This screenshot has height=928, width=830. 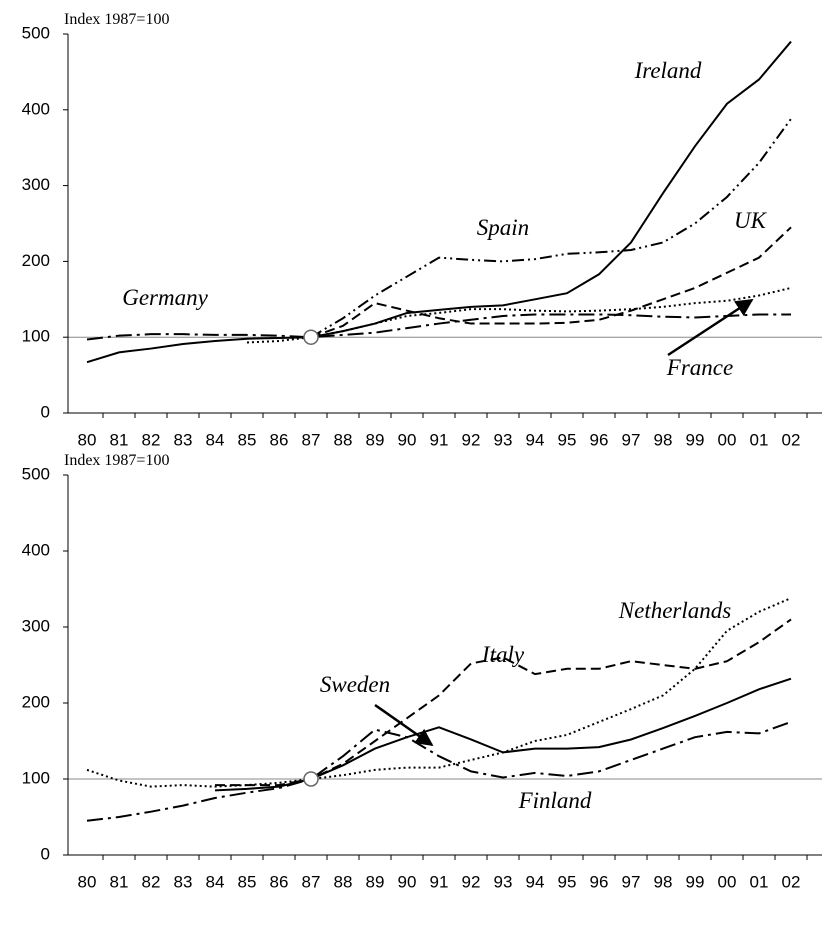 What do you see at coordinates (674, 610) in the screenshot?
I see `series-label: Netherlands` at bounding box center [674, 610].